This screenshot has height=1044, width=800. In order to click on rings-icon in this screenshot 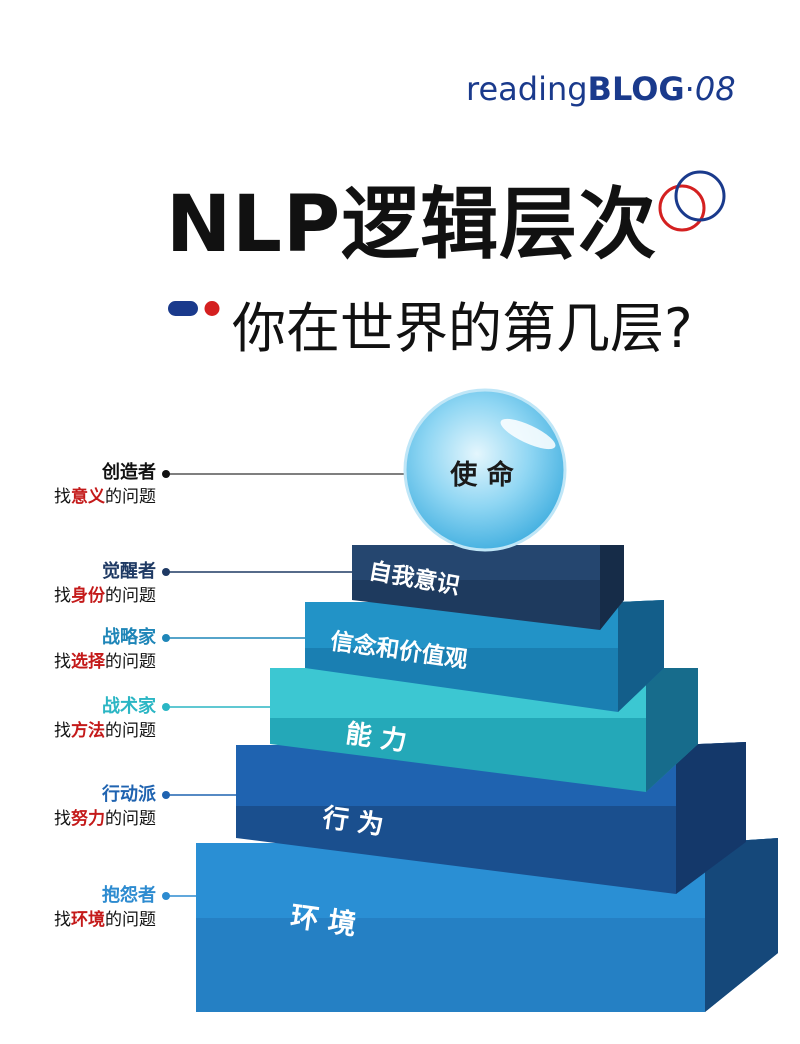, I will do `click(692, 201)`.